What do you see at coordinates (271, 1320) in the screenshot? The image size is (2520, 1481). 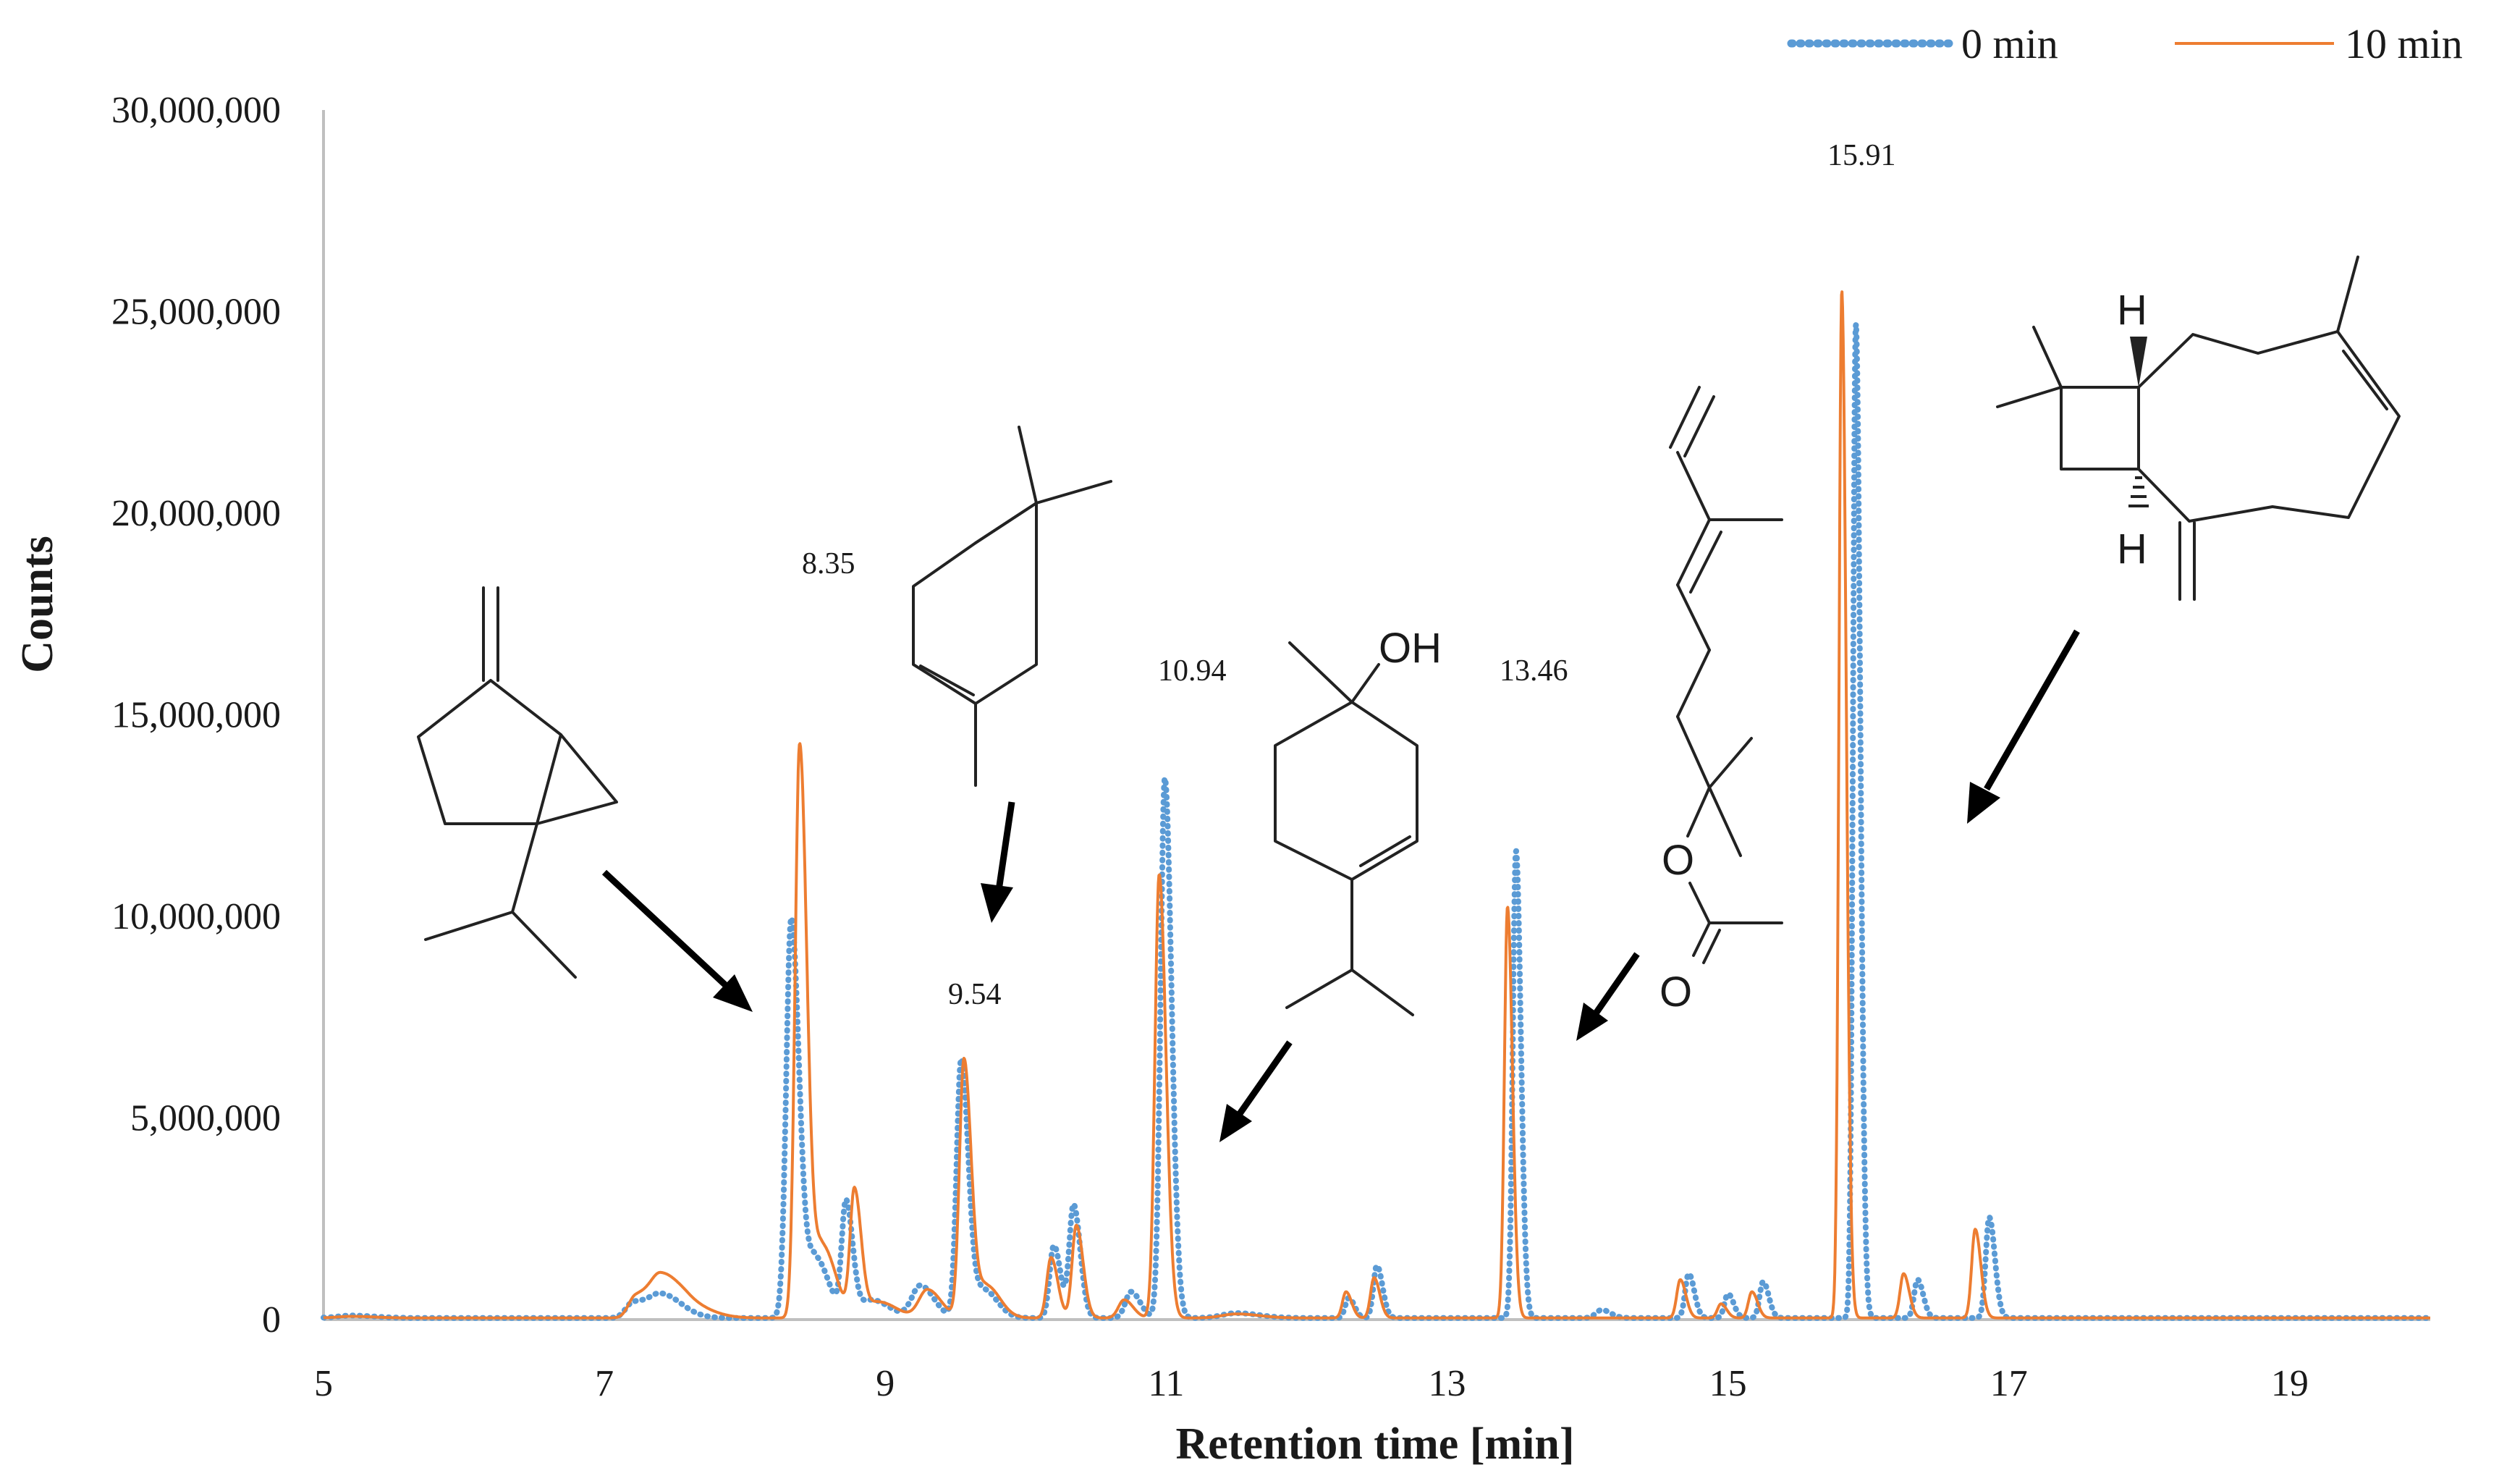 I see `y-tick-label: 0` at bounding box center [271, 1320].